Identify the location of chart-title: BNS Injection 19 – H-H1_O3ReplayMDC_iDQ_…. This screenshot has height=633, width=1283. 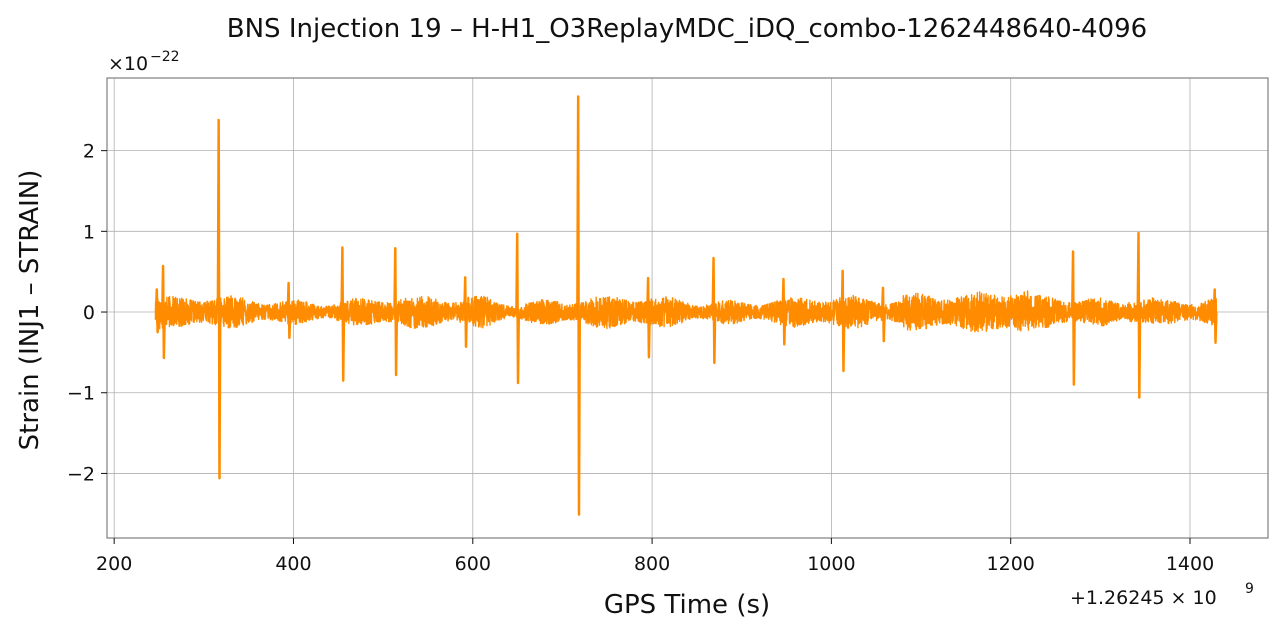
(687, 29).